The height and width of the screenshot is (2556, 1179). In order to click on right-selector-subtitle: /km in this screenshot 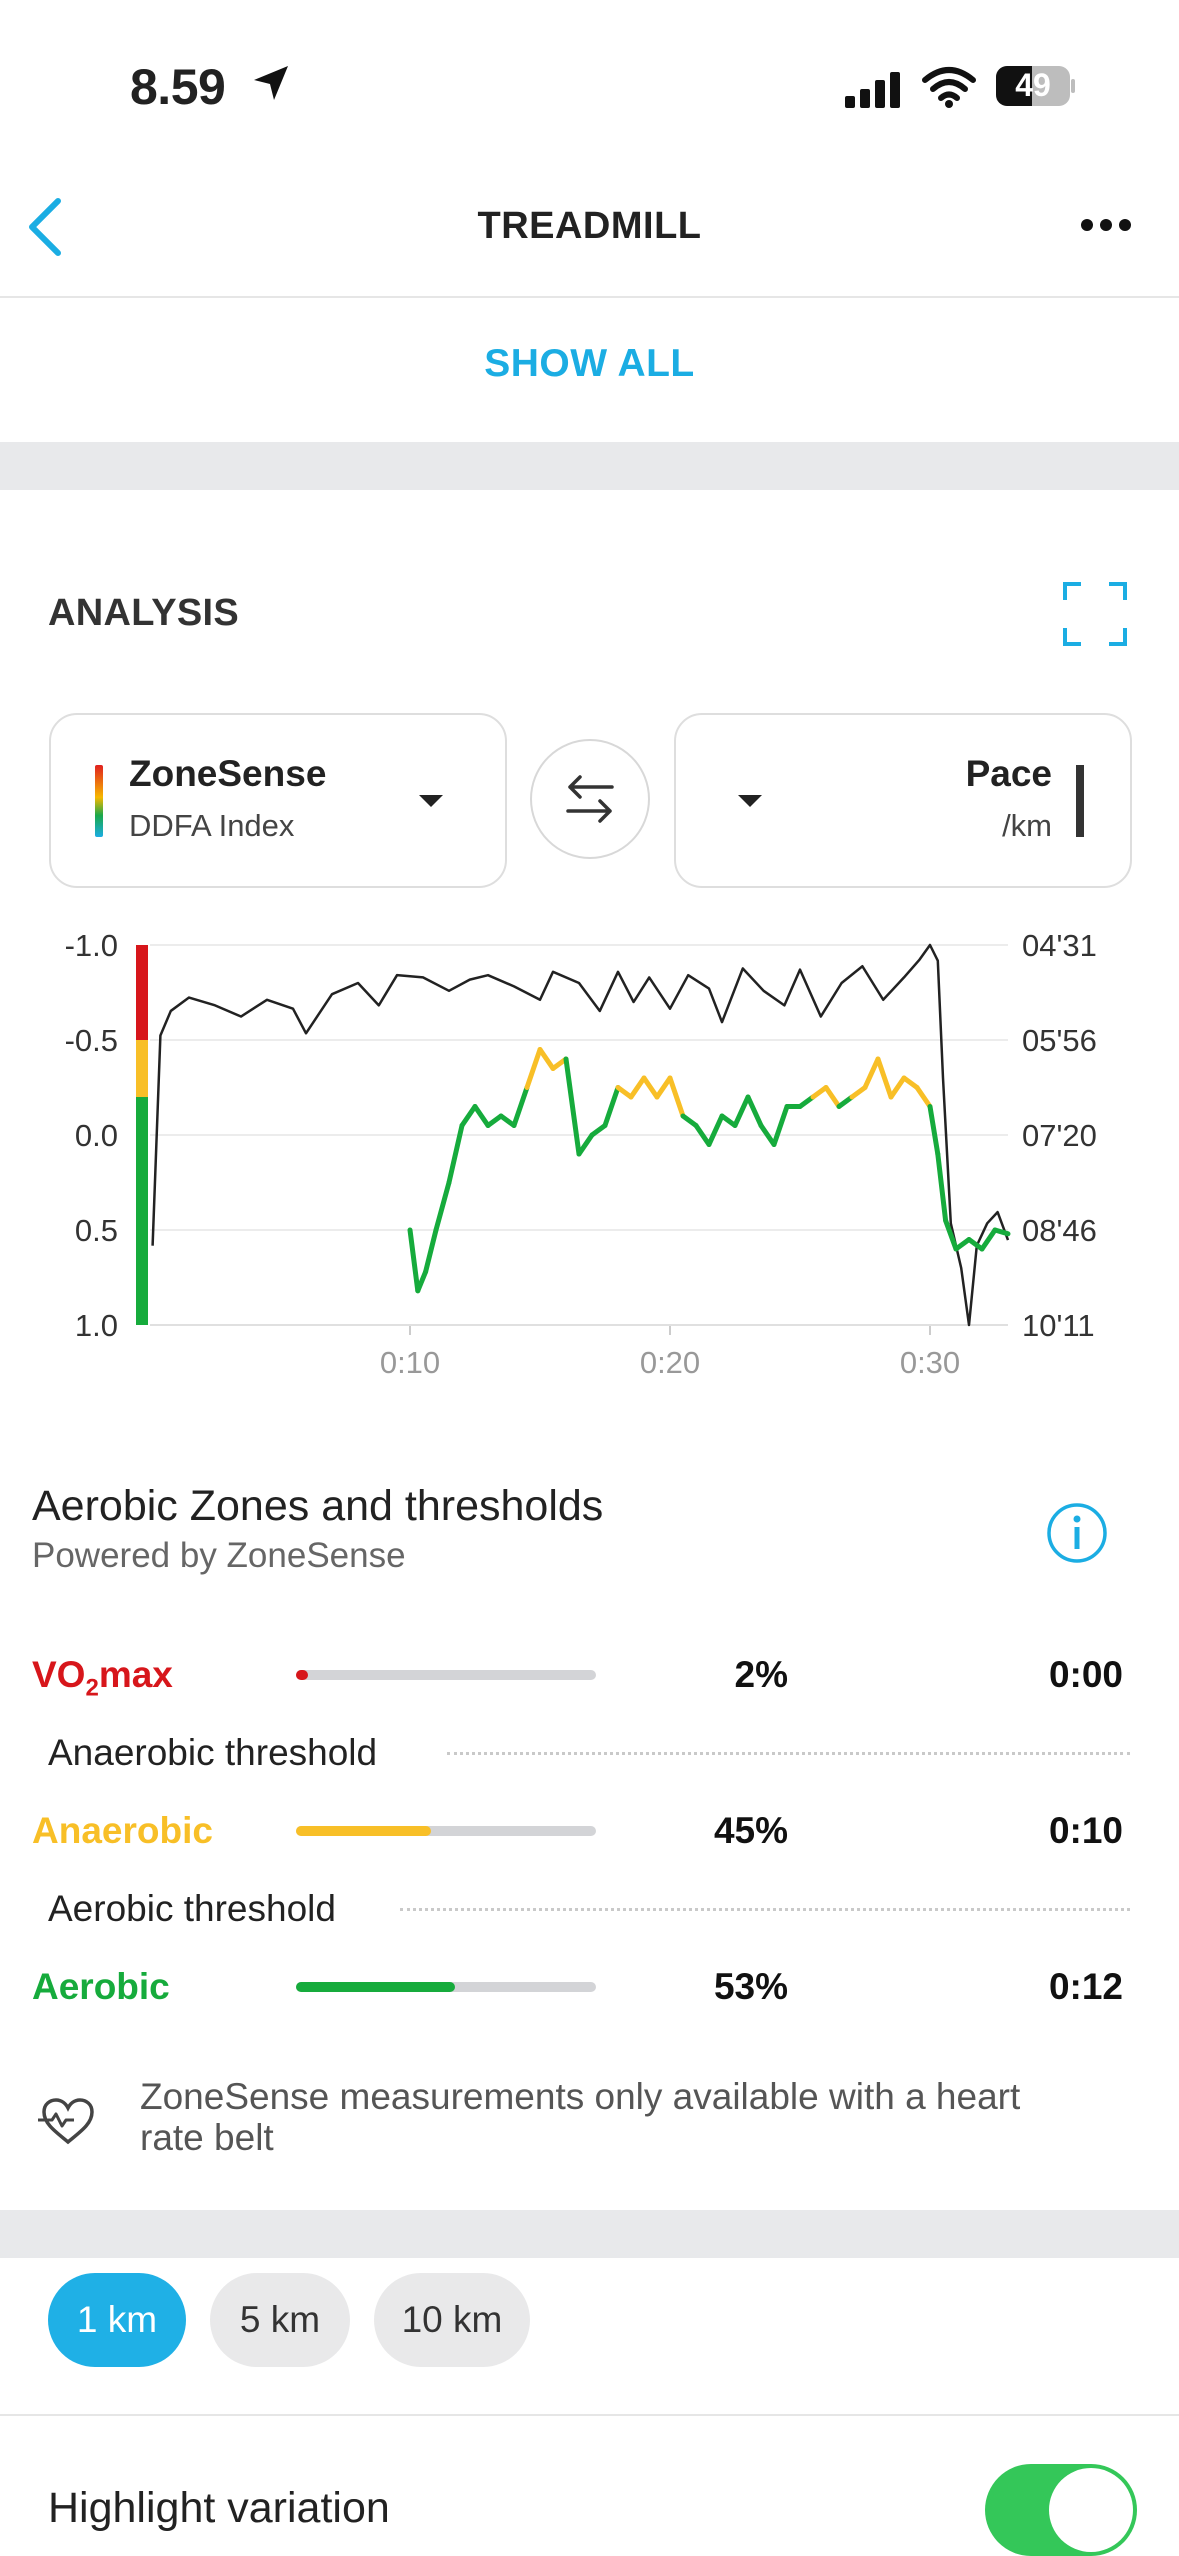, I will do `click(1027, 825)`.